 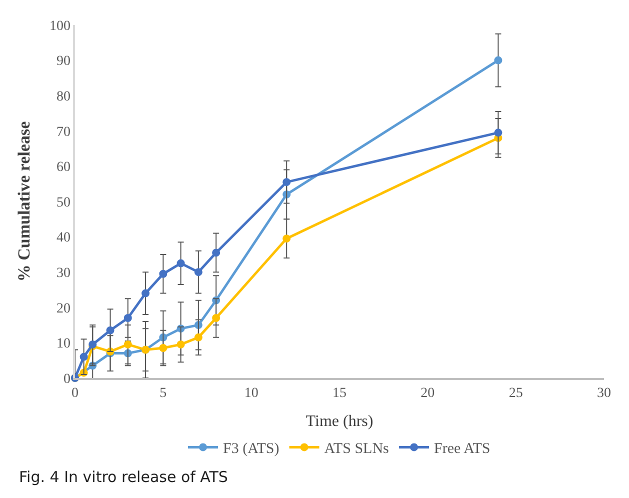 What do you see at coordinates (462, 449) in the screenshot?
I see `legend-label: Free ATS` at bounding box center [462, 449].